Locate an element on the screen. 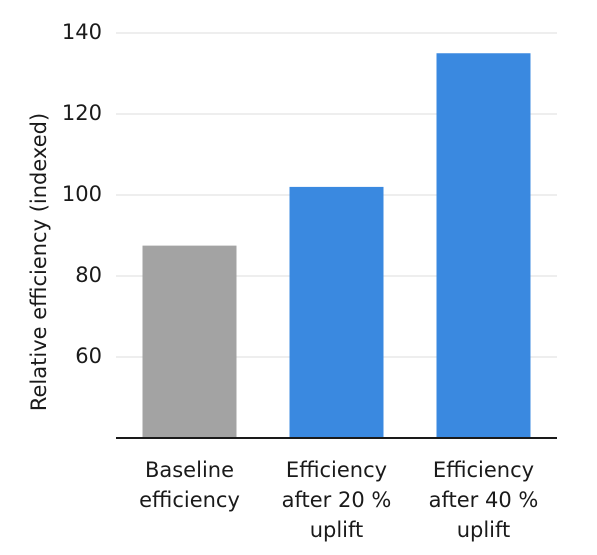  x-category-label: Efficiency after 20 % uplift is located at coordinates (337, 500).